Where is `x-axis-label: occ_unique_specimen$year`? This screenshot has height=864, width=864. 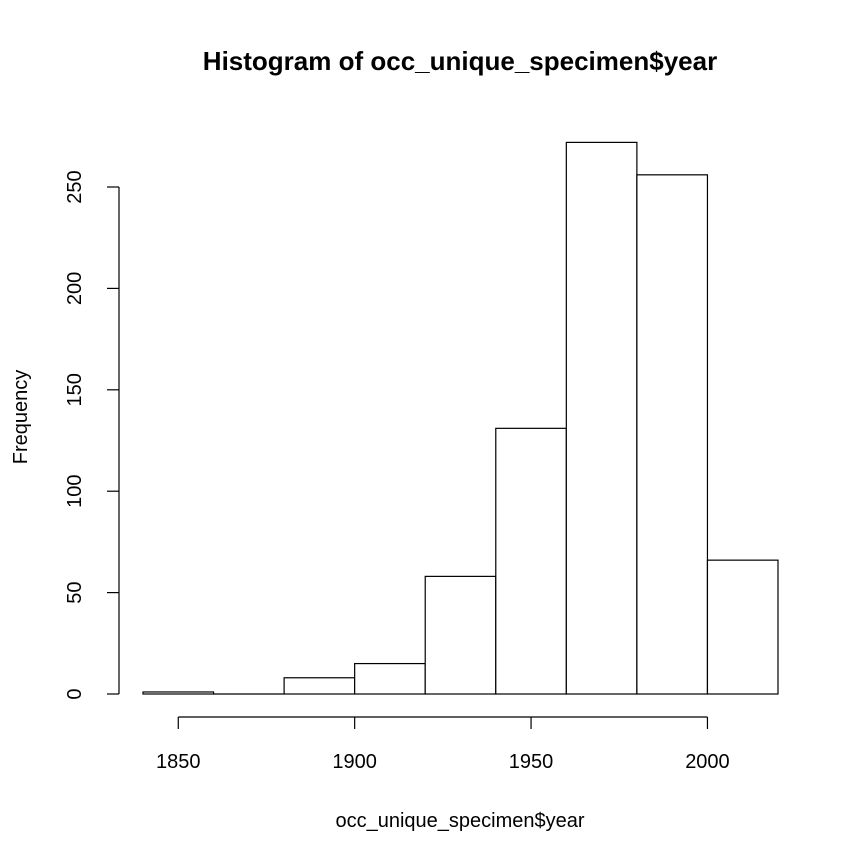 x-axis-label: occ_unique_specimen$year is located at coordinates (459, 821).